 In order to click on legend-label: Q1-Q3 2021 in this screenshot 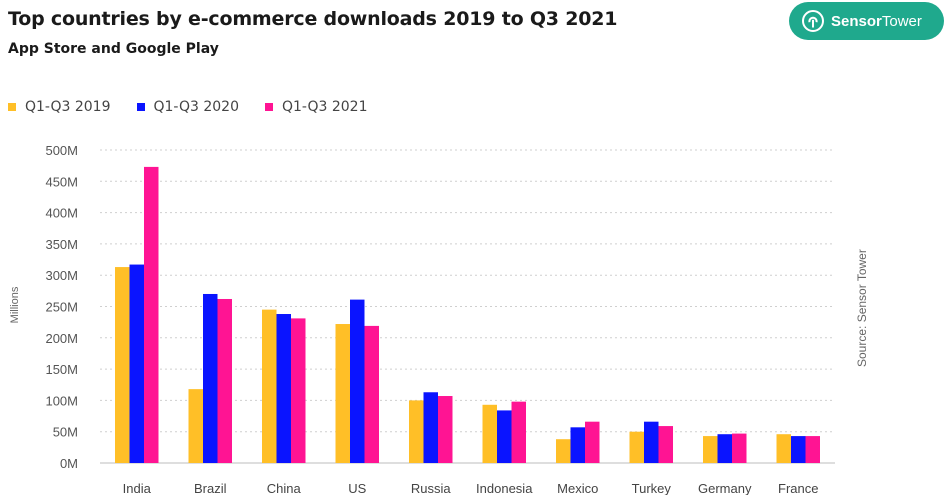, I will do `click(325, 107)`.